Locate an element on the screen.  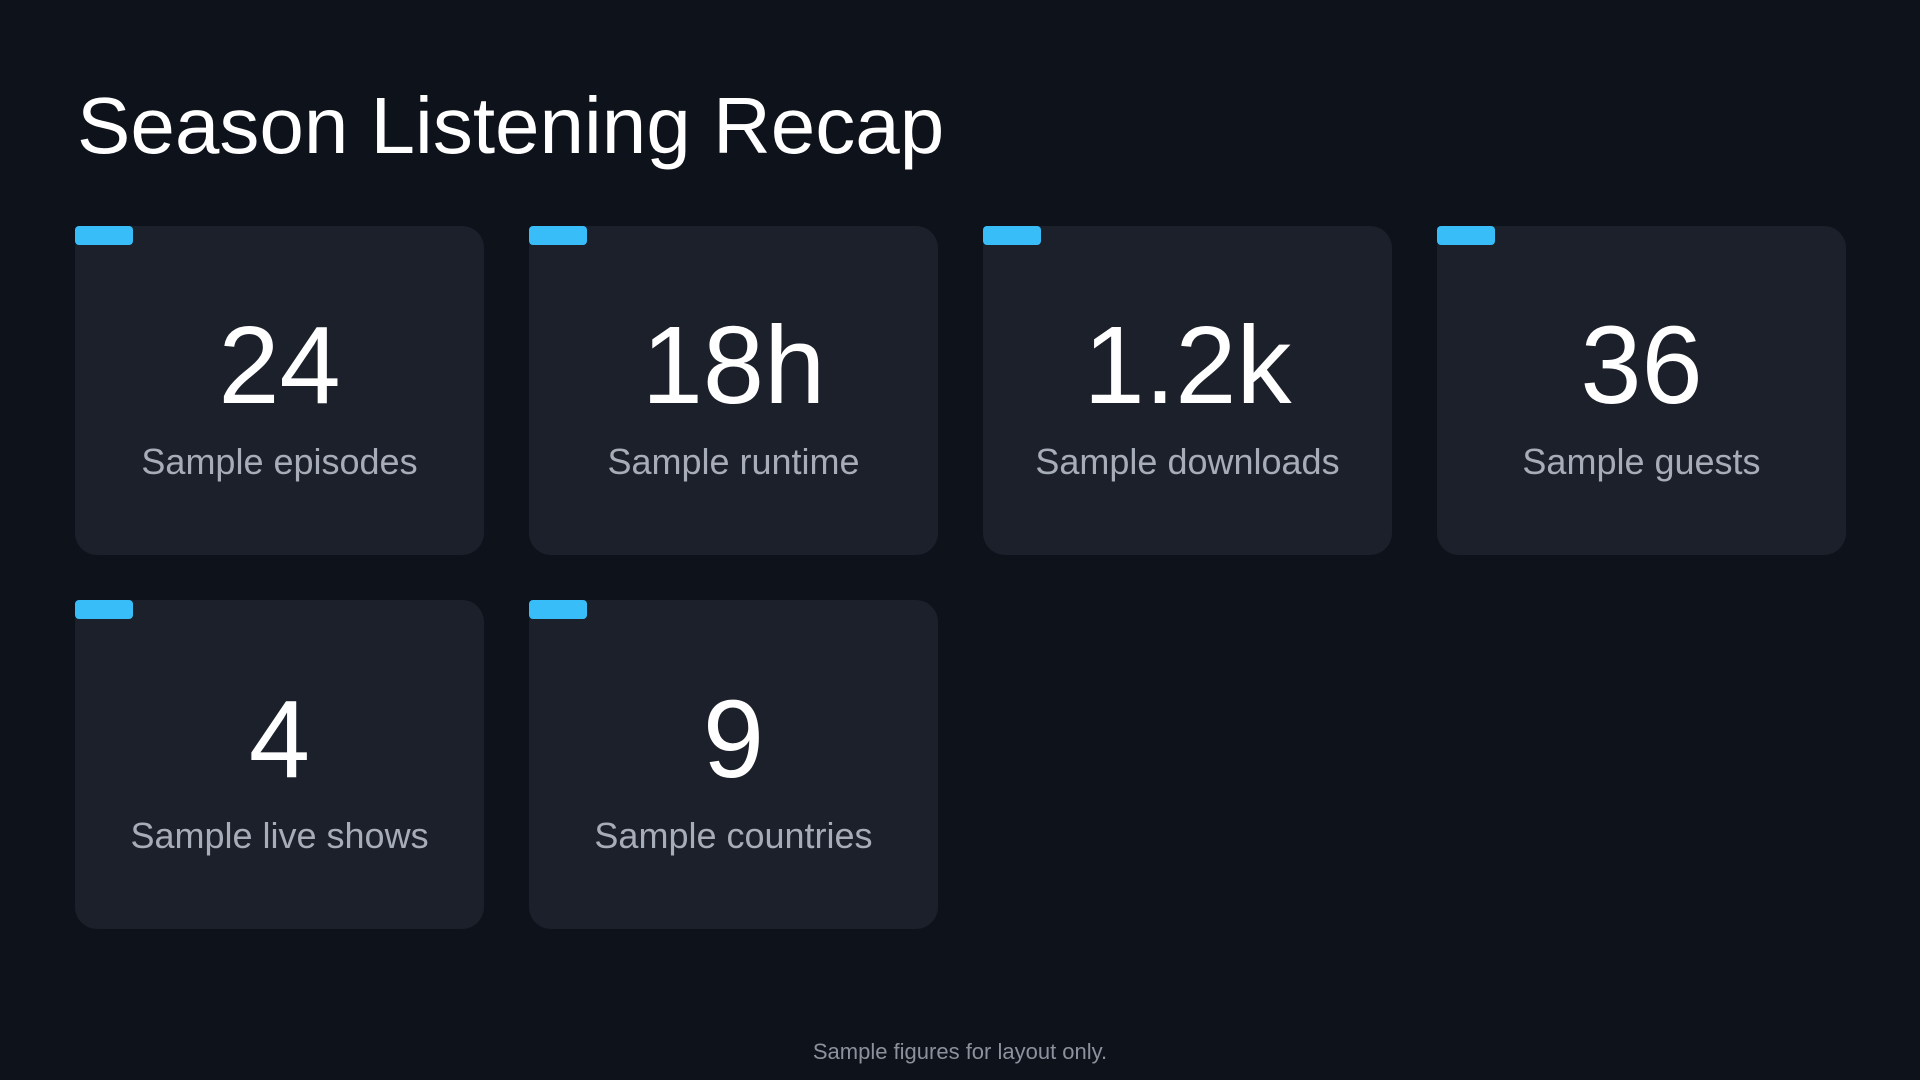
stat-value: 36 is located at coordinates (1641, 365).